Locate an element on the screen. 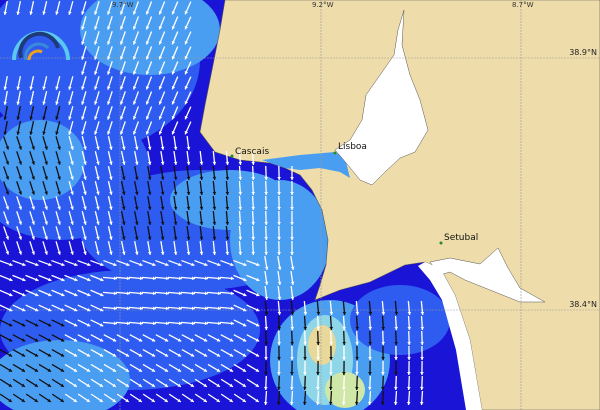 The image size is (600, 410). place-lisboa: Lisboa is located at coordinates (352, 147).